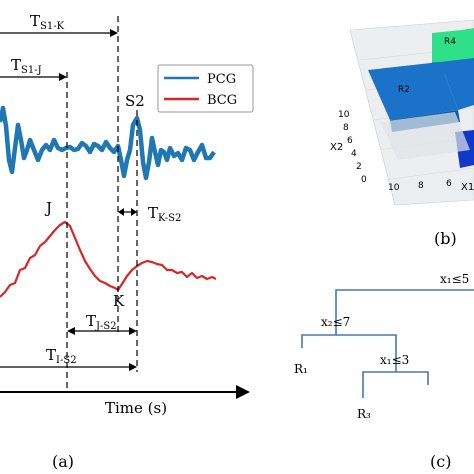 Image resolution: width=474 pixels, height=474 pixels. I want to click on label-j: J, so click(48, 208).